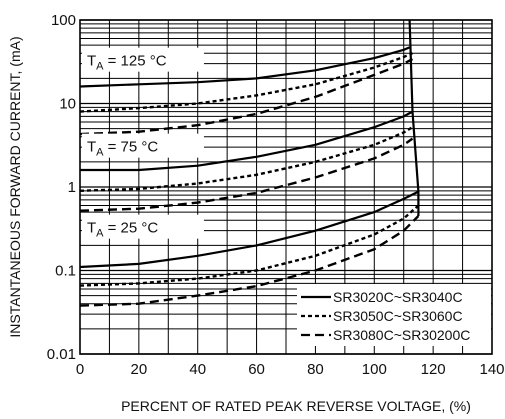 This screenshot has height=419, width=505. Describe the element at coordinates (491, 369) in the screenshot. I see `x-tick-label: 140` at that location.